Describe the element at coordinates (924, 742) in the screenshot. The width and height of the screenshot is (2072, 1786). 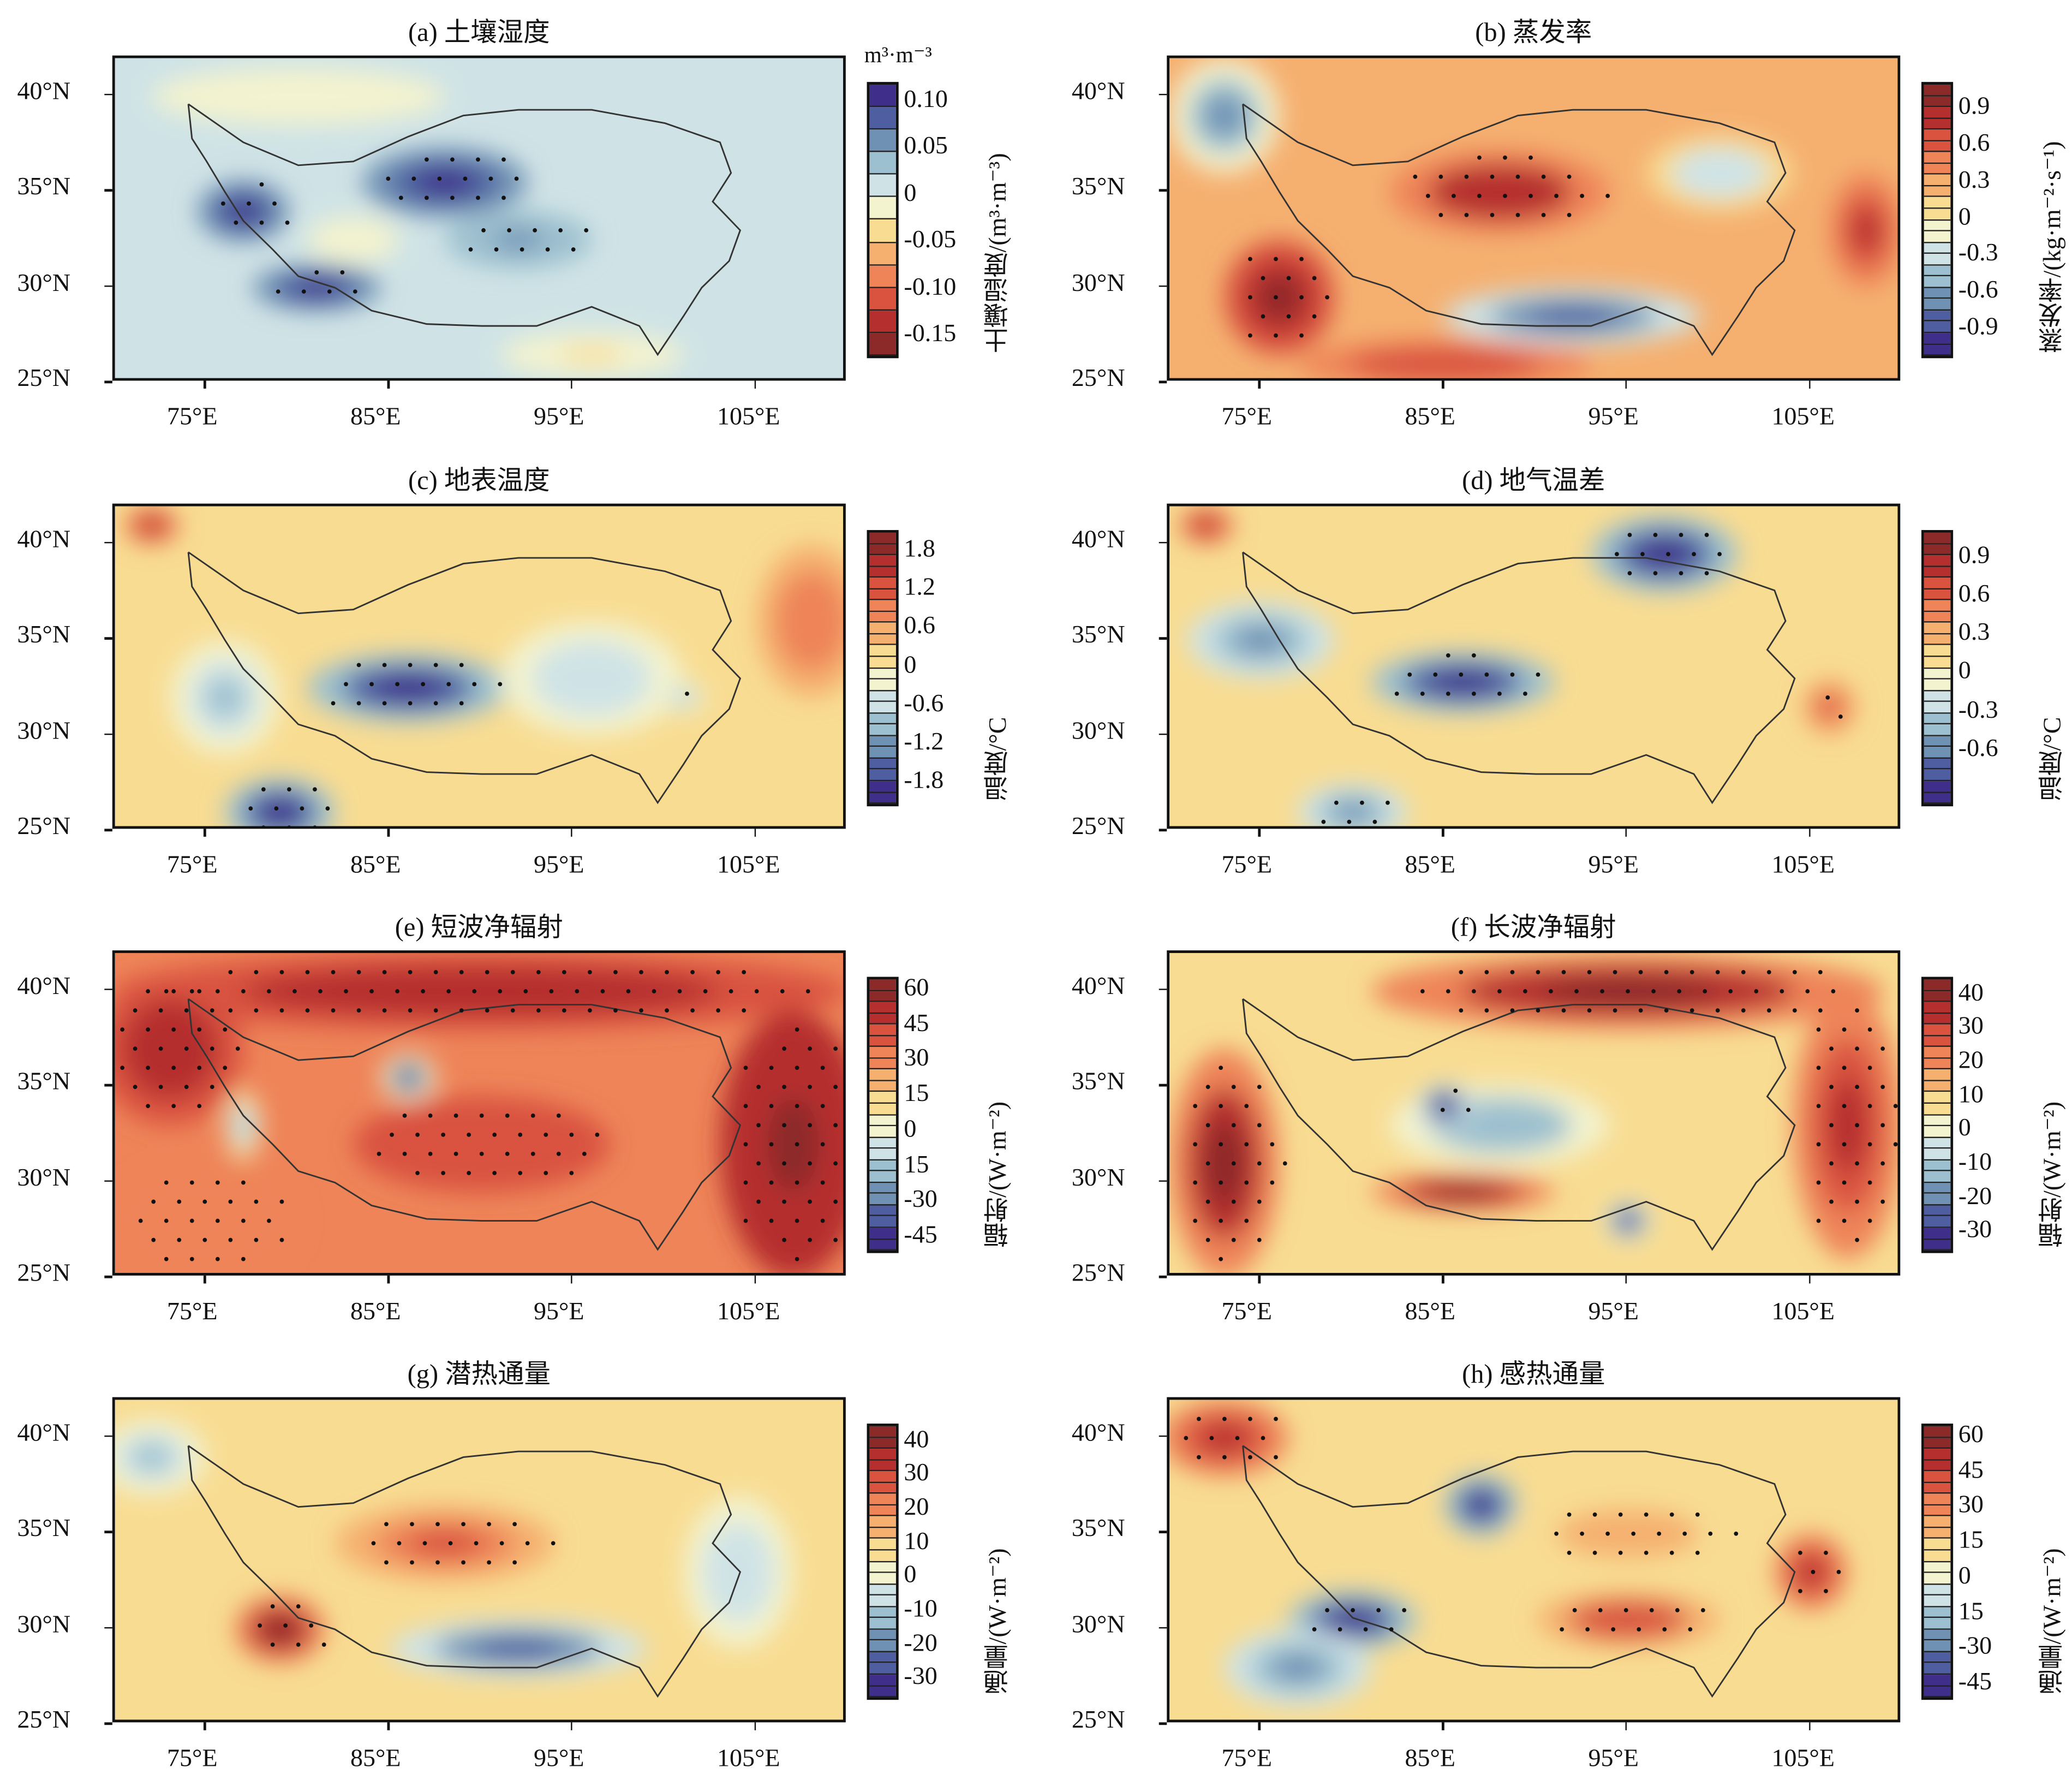
I see `colorbar-tick-label: -1.2` at that location.